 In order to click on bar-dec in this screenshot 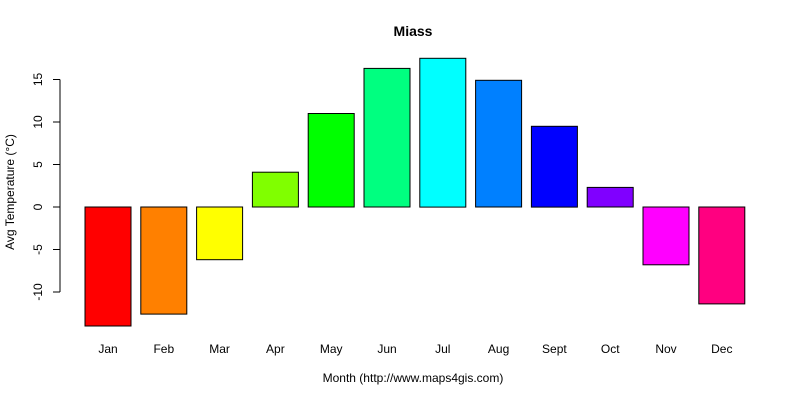, I will do `click(722, 255)`.